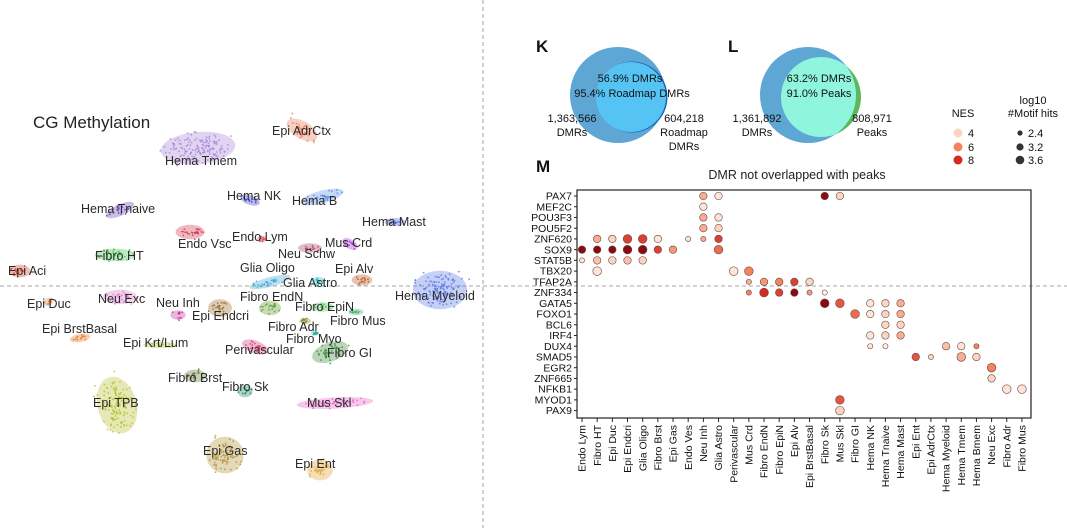 The image size is (1067, 528). What do you see at coordinates (757, 119) in the screenshot?
I see `venn-l-left-count: 1,361,892` at bounding box center [757, 119].